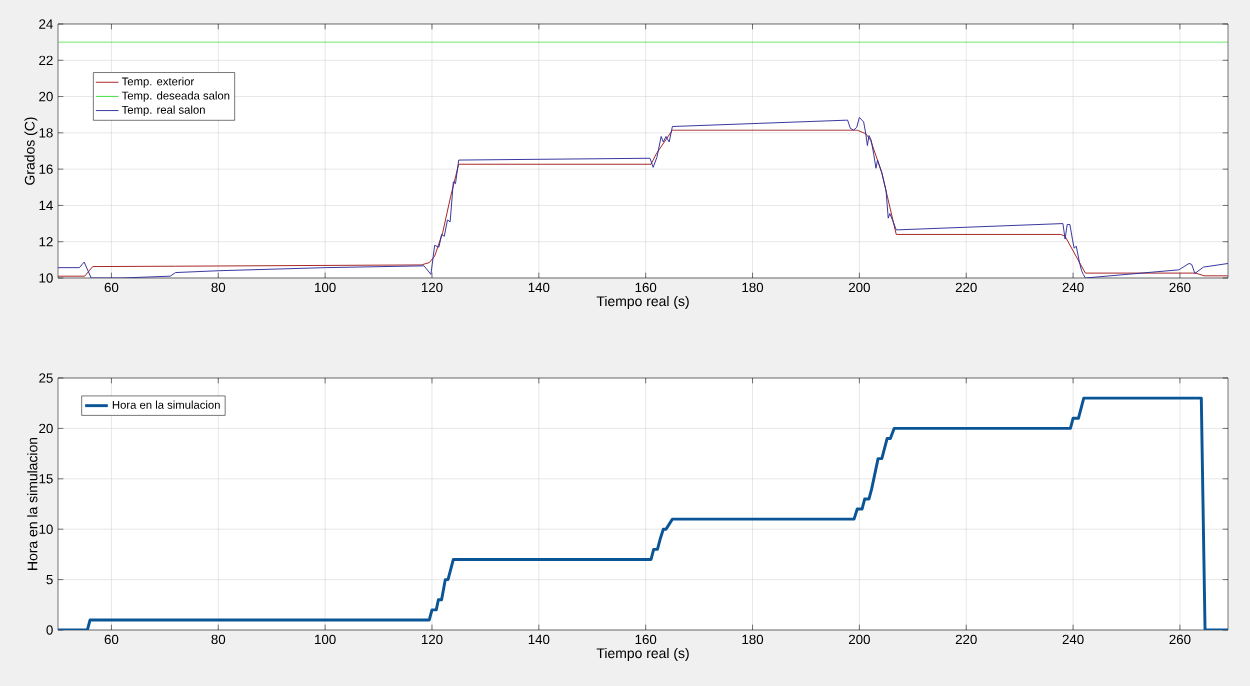 The width and height of the screenshot is (1250, 686). What do you see at coordinates (46, 242) in the screenshot?
I see `y-tick-label: 12` at bounding box center [46, 242].